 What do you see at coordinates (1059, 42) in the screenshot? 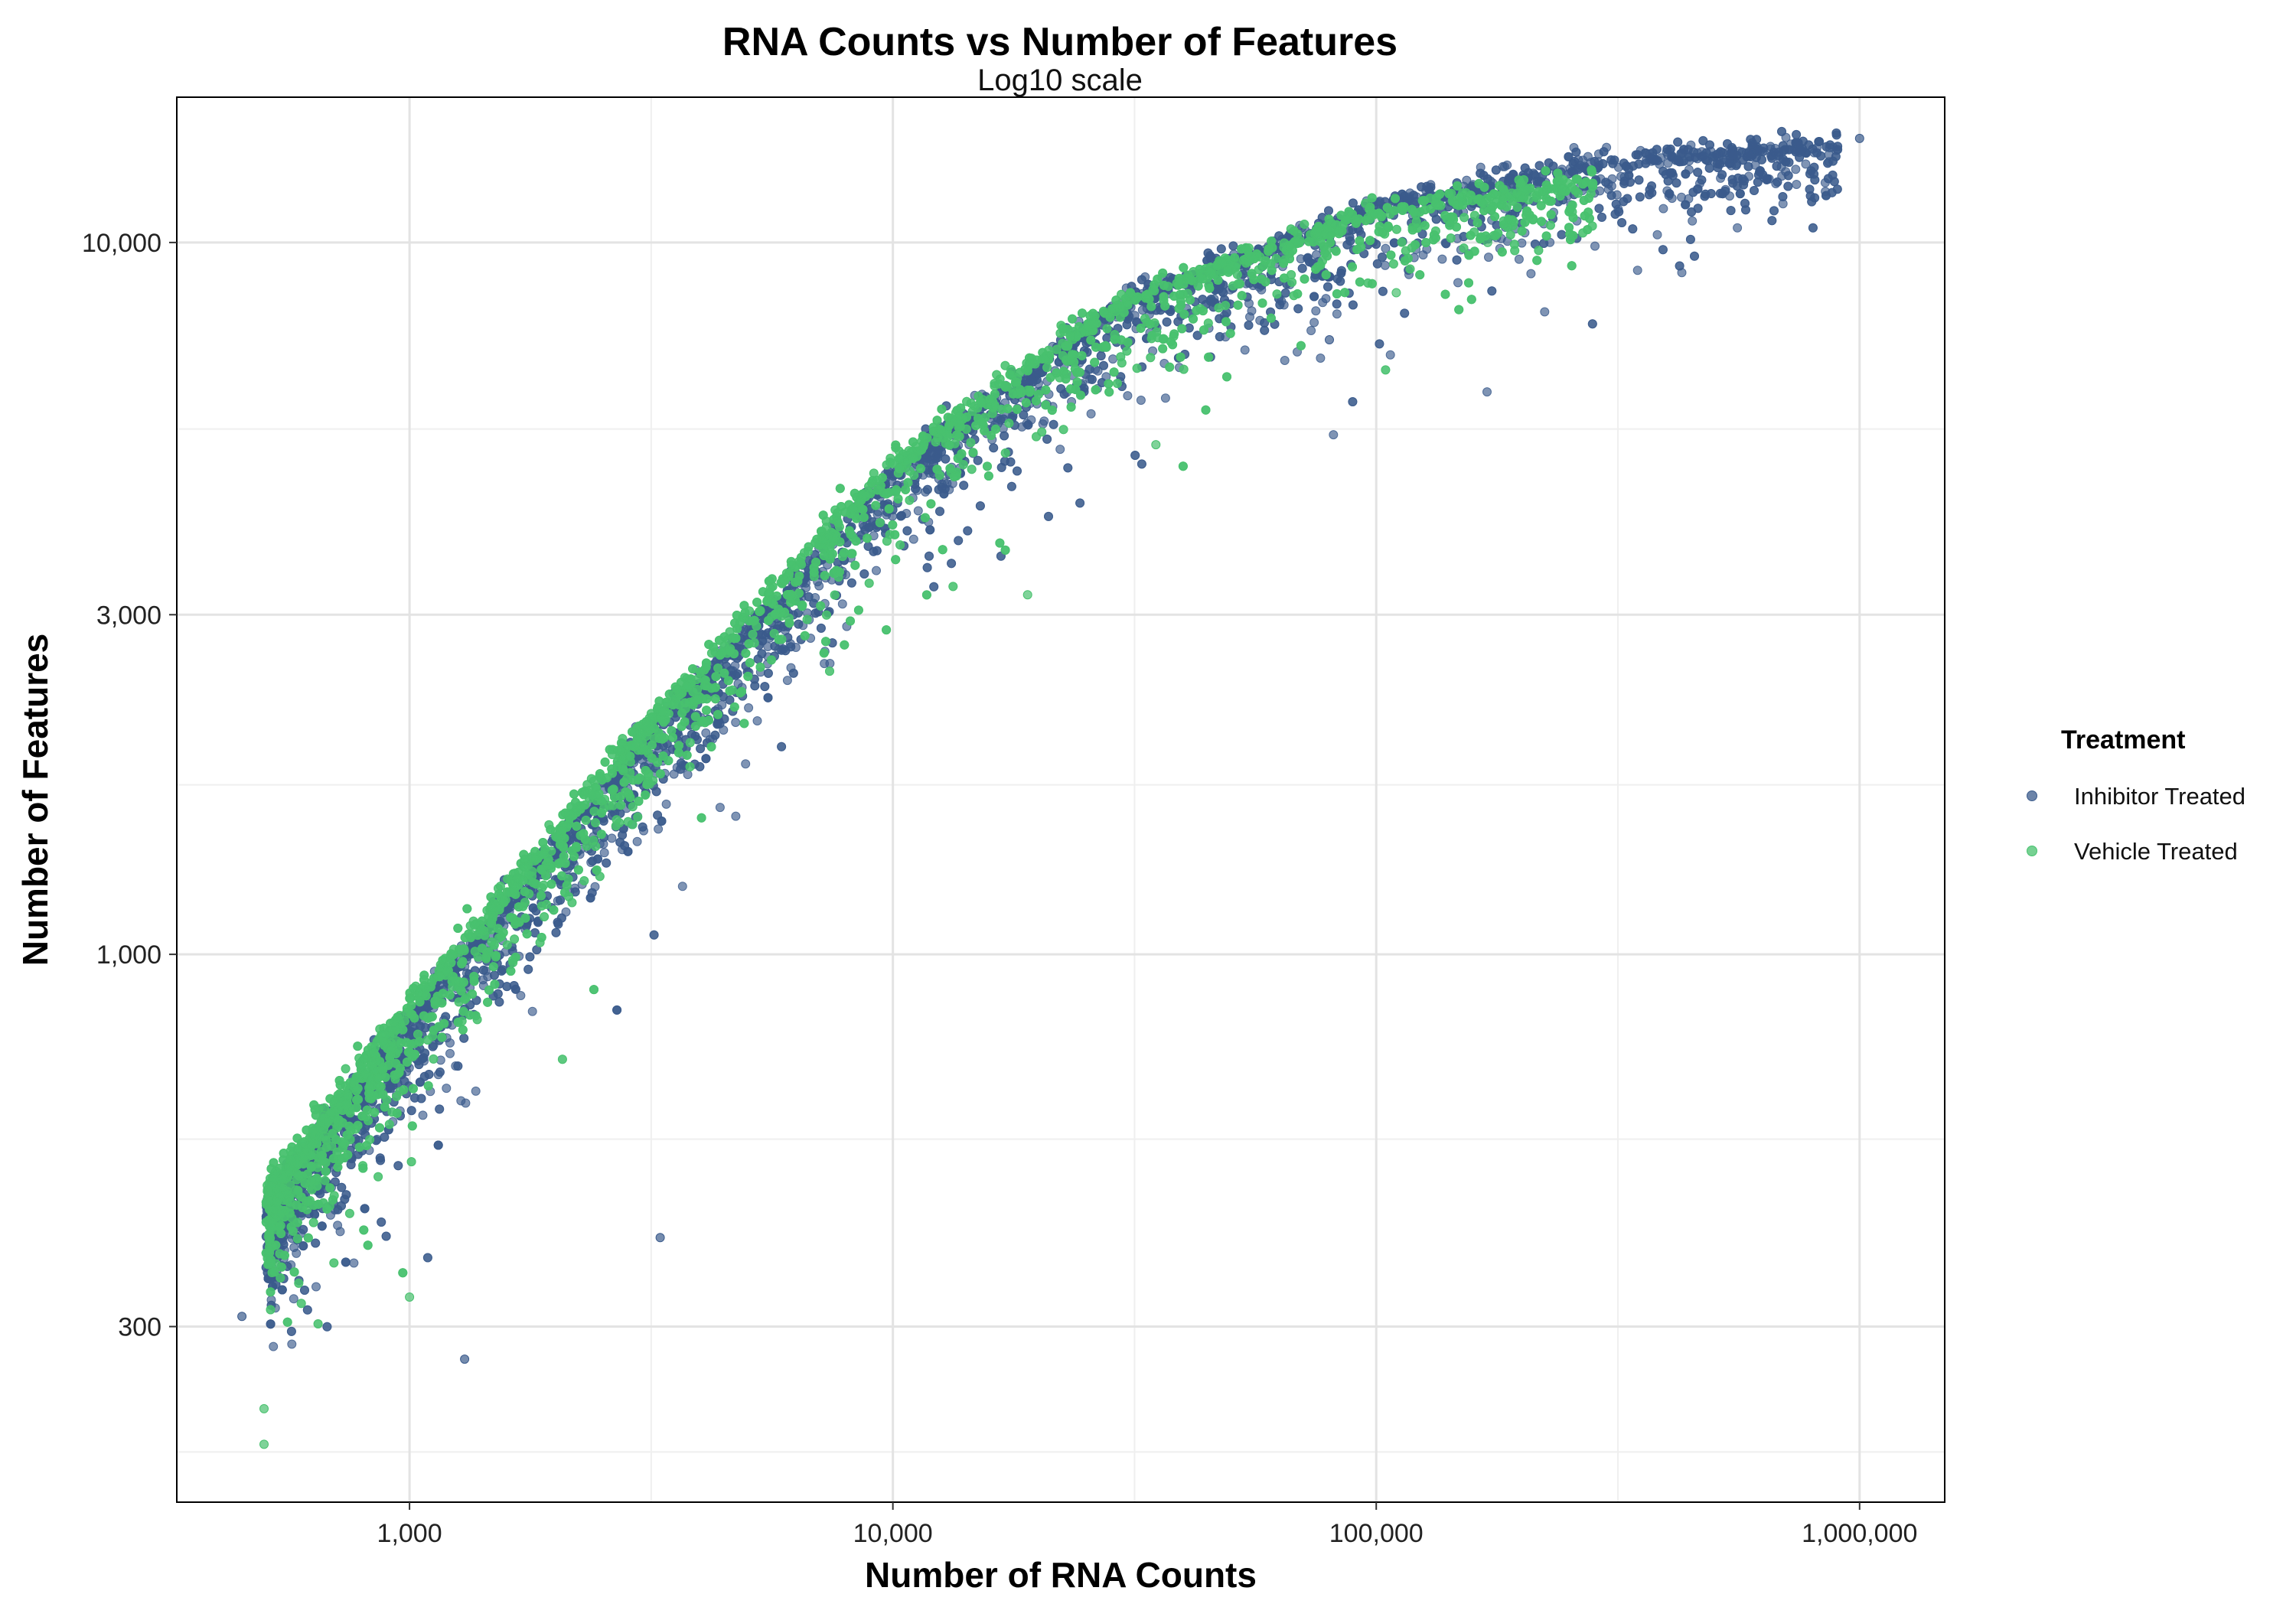
I see `chart-title: RNA Counts vs Number of Features` at bounding box center [1059, 42].